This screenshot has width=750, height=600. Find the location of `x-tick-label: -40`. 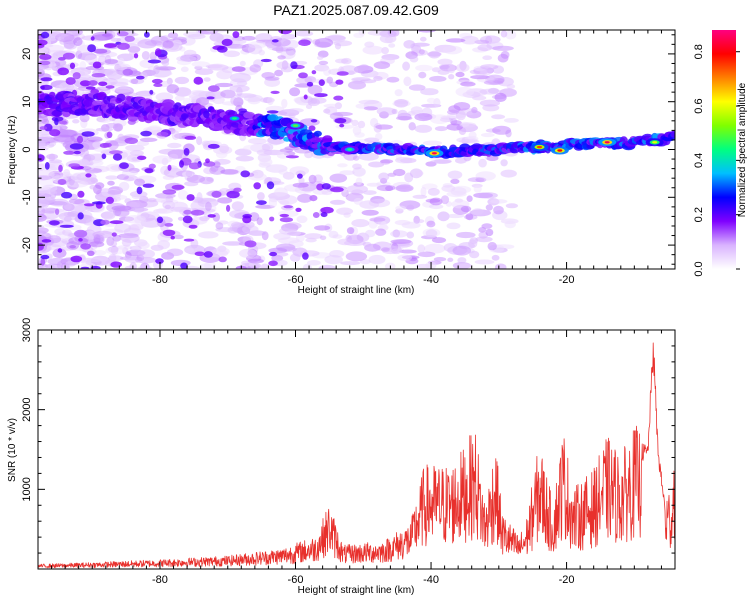

x-tick-label: -40 is located at coordinates (431, 280).